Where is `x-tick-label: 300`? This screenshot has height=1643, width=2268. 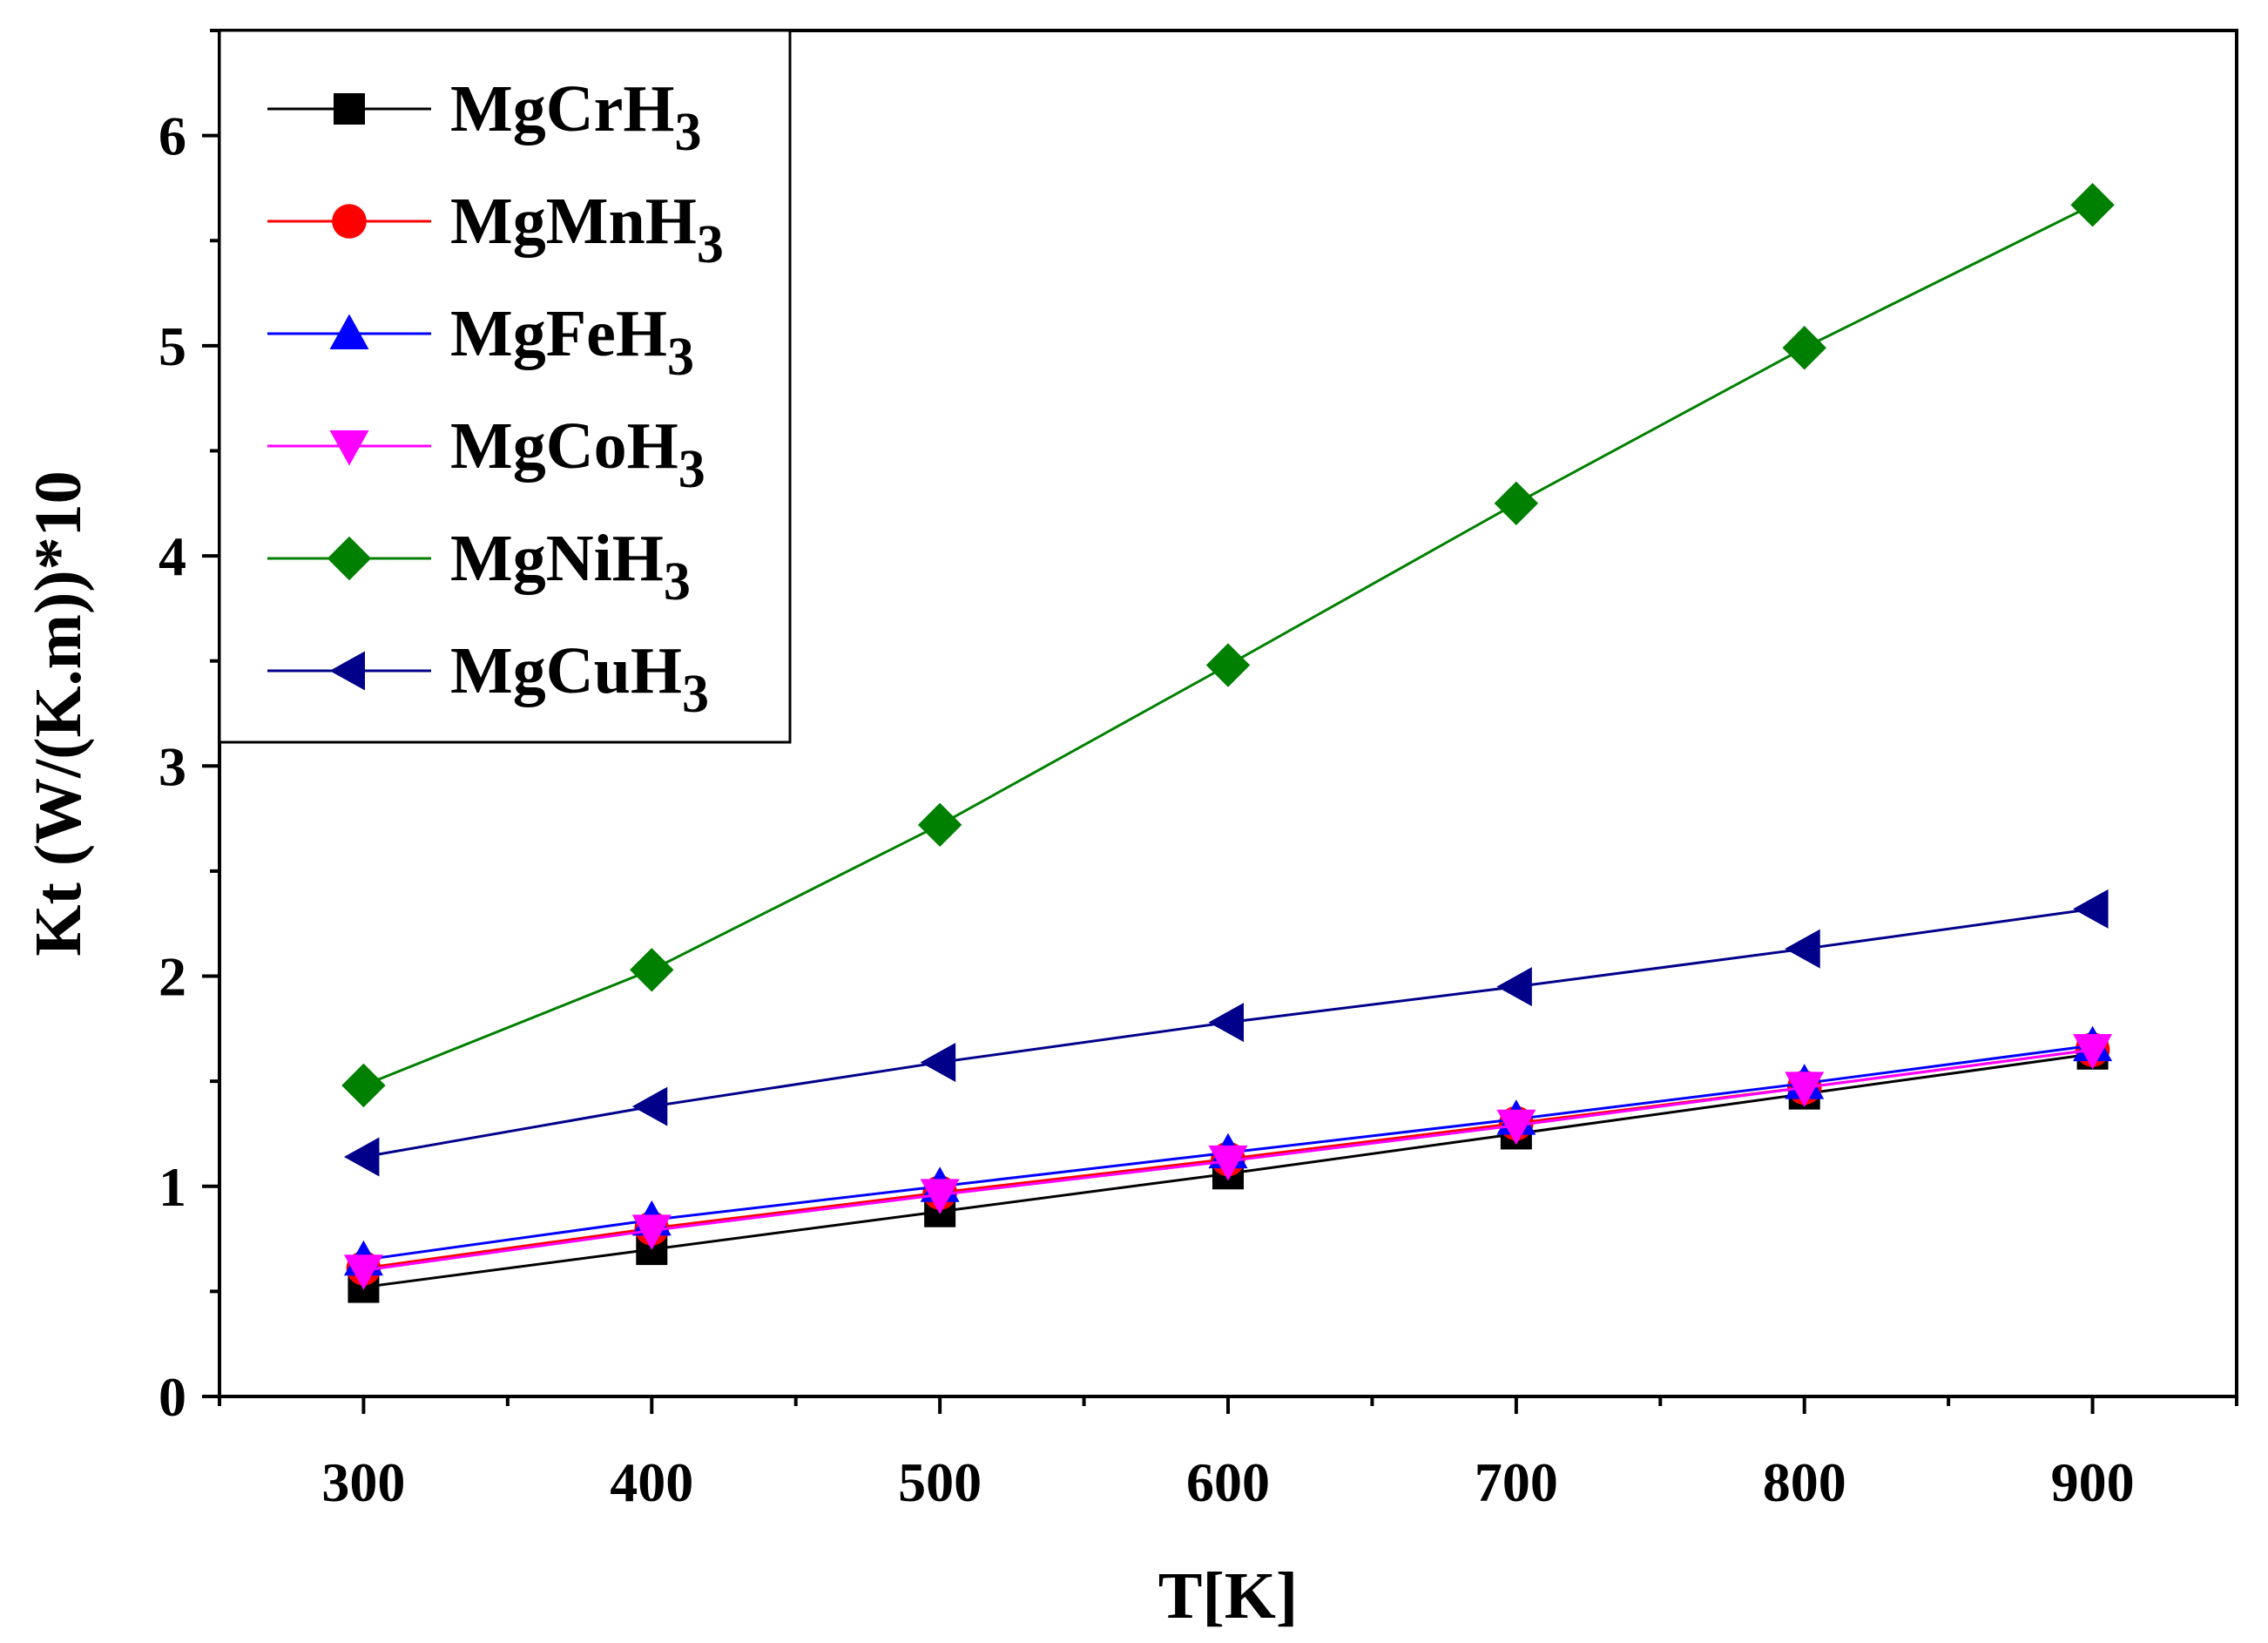
x-tick-label: 300 is located at coordinates (363, 1482).